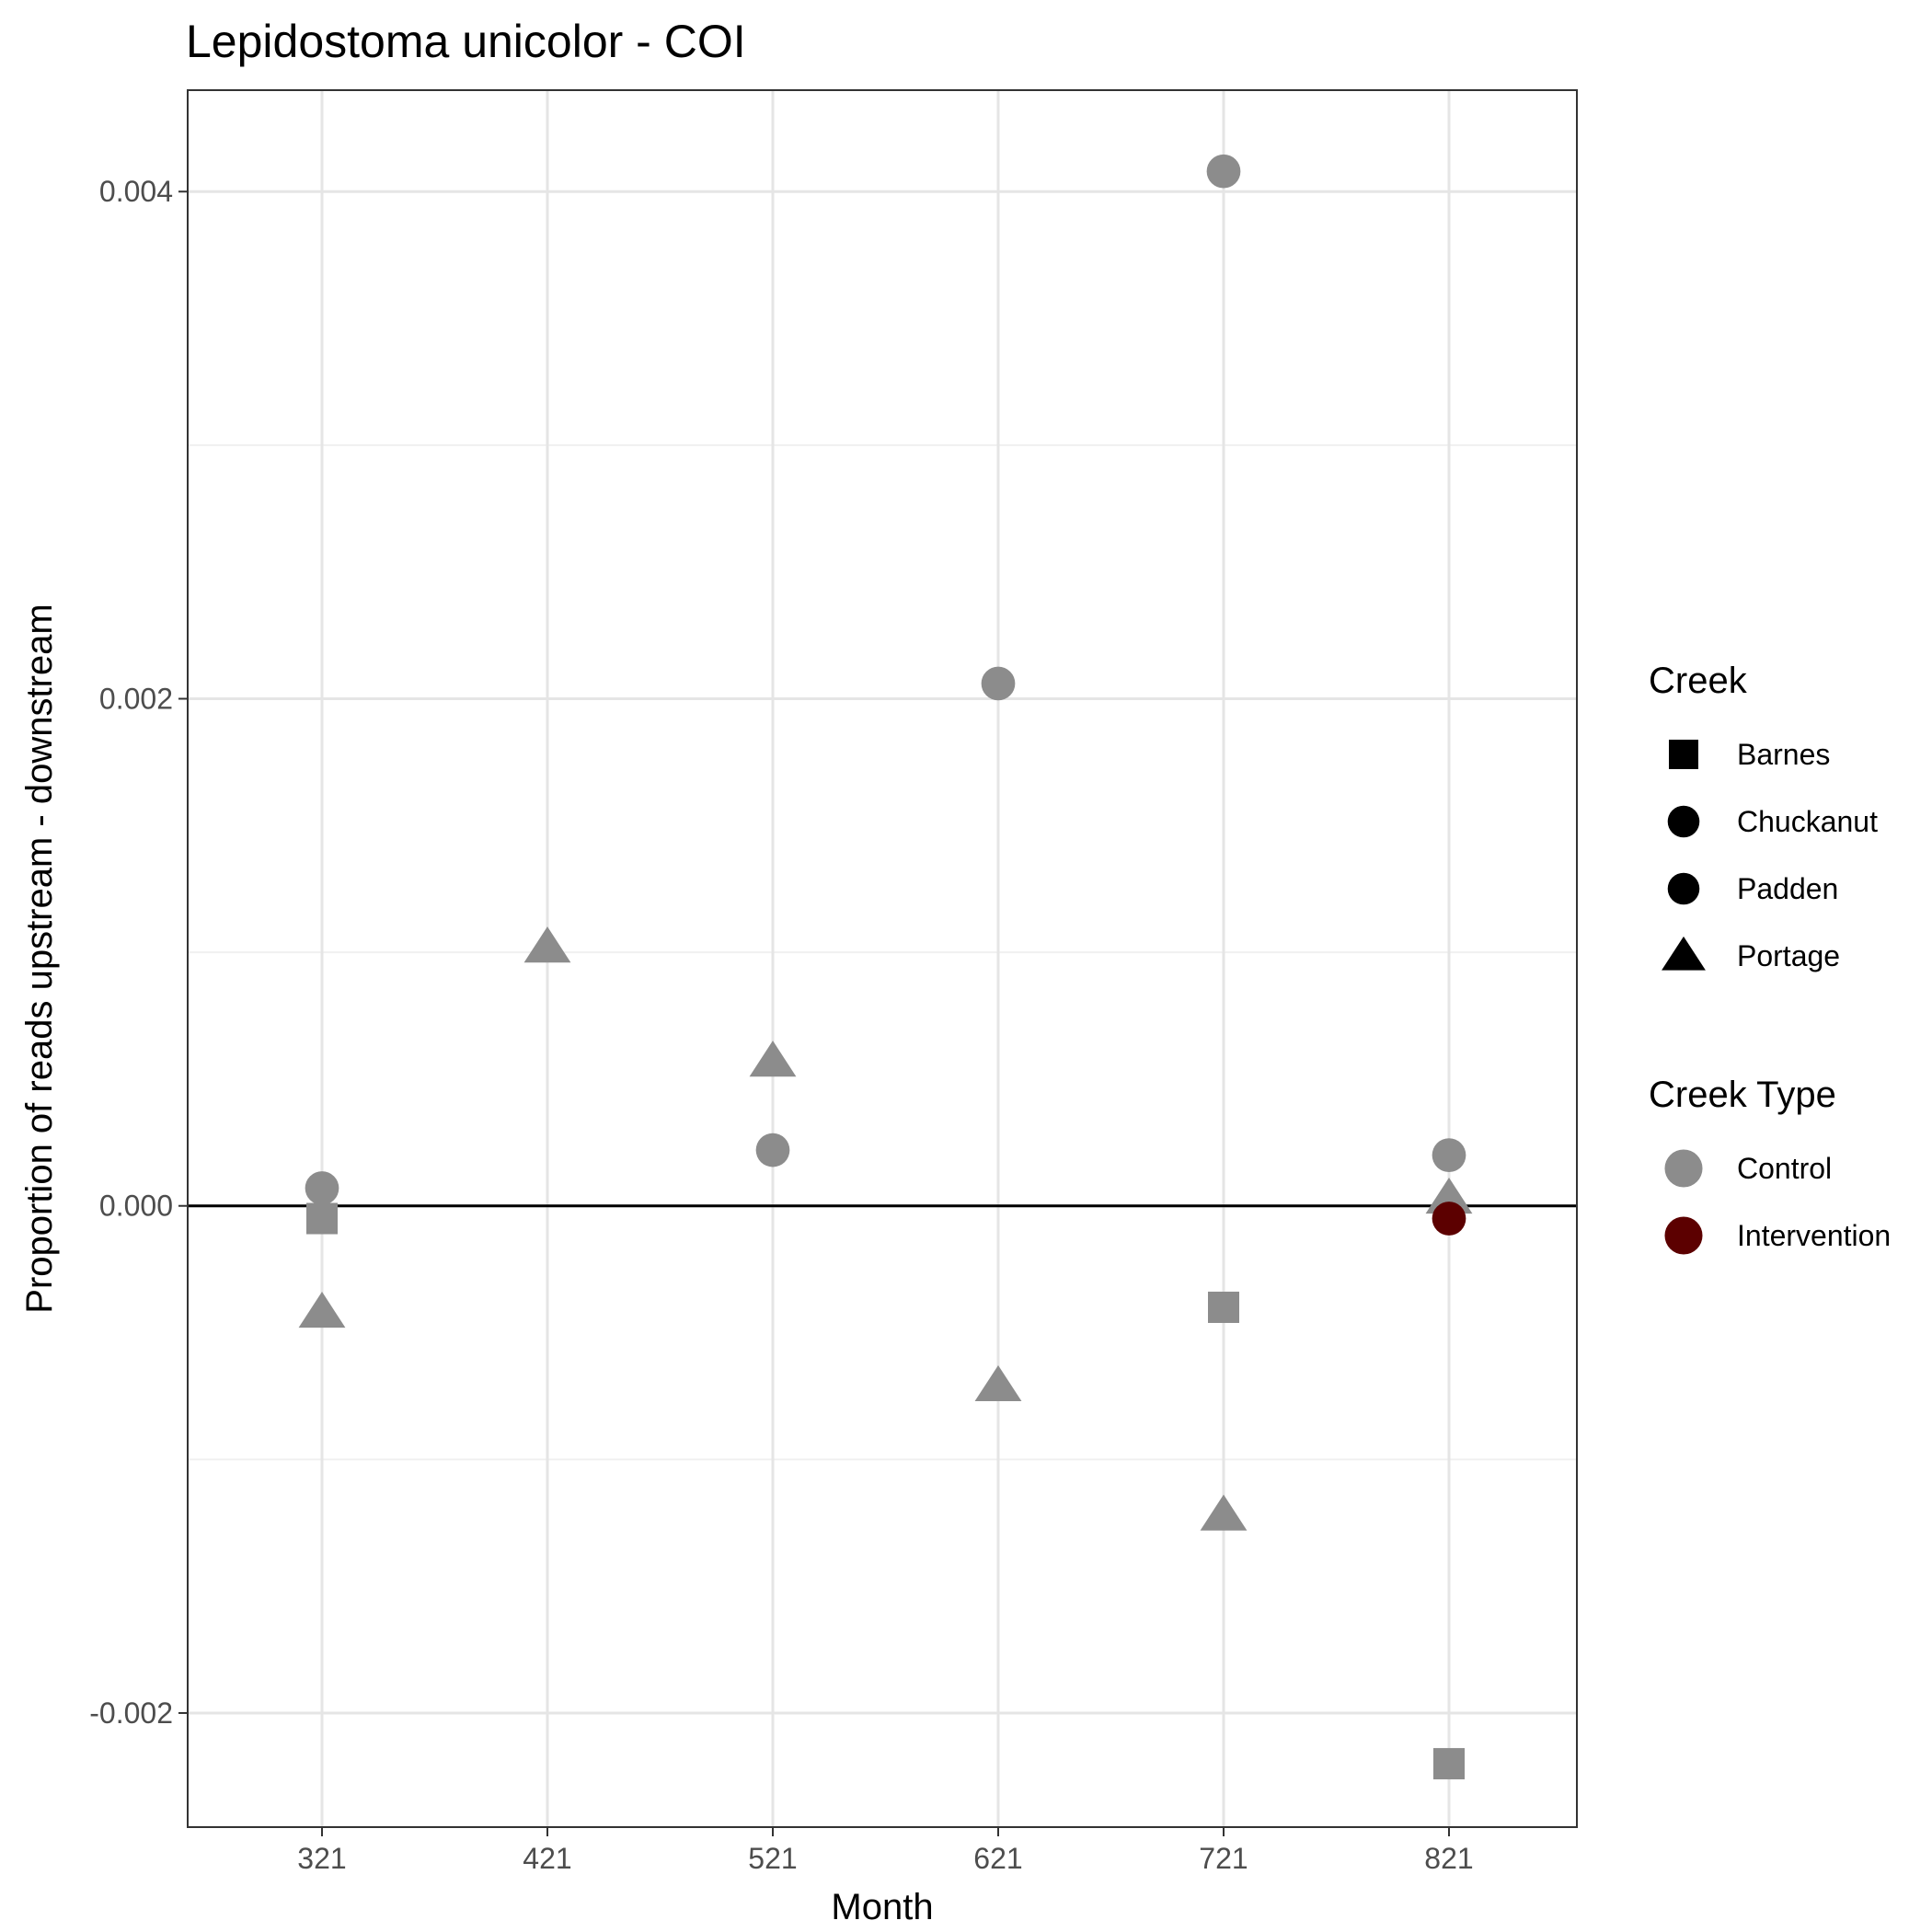 The width and height of the screenshot is (1932, 1932). What do you see at coordinates (772, 1858) in the screenshot?
I see `x-tick-label: 521` at bounding box center [772, 1858].